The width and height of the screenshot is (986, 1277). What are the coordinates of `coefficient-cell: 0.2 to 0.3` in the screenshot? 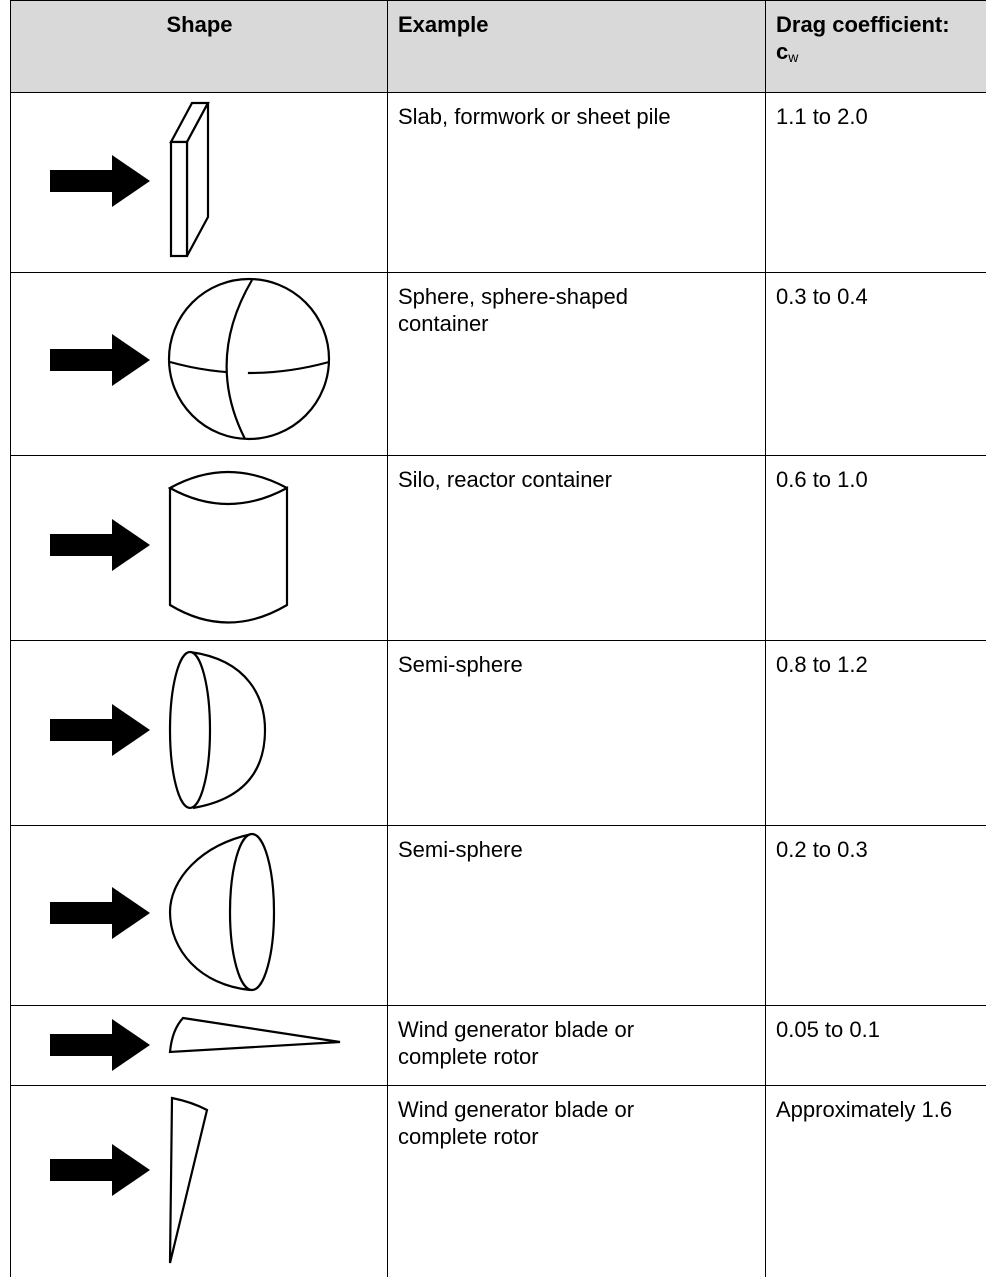 It's located at (875, 915).